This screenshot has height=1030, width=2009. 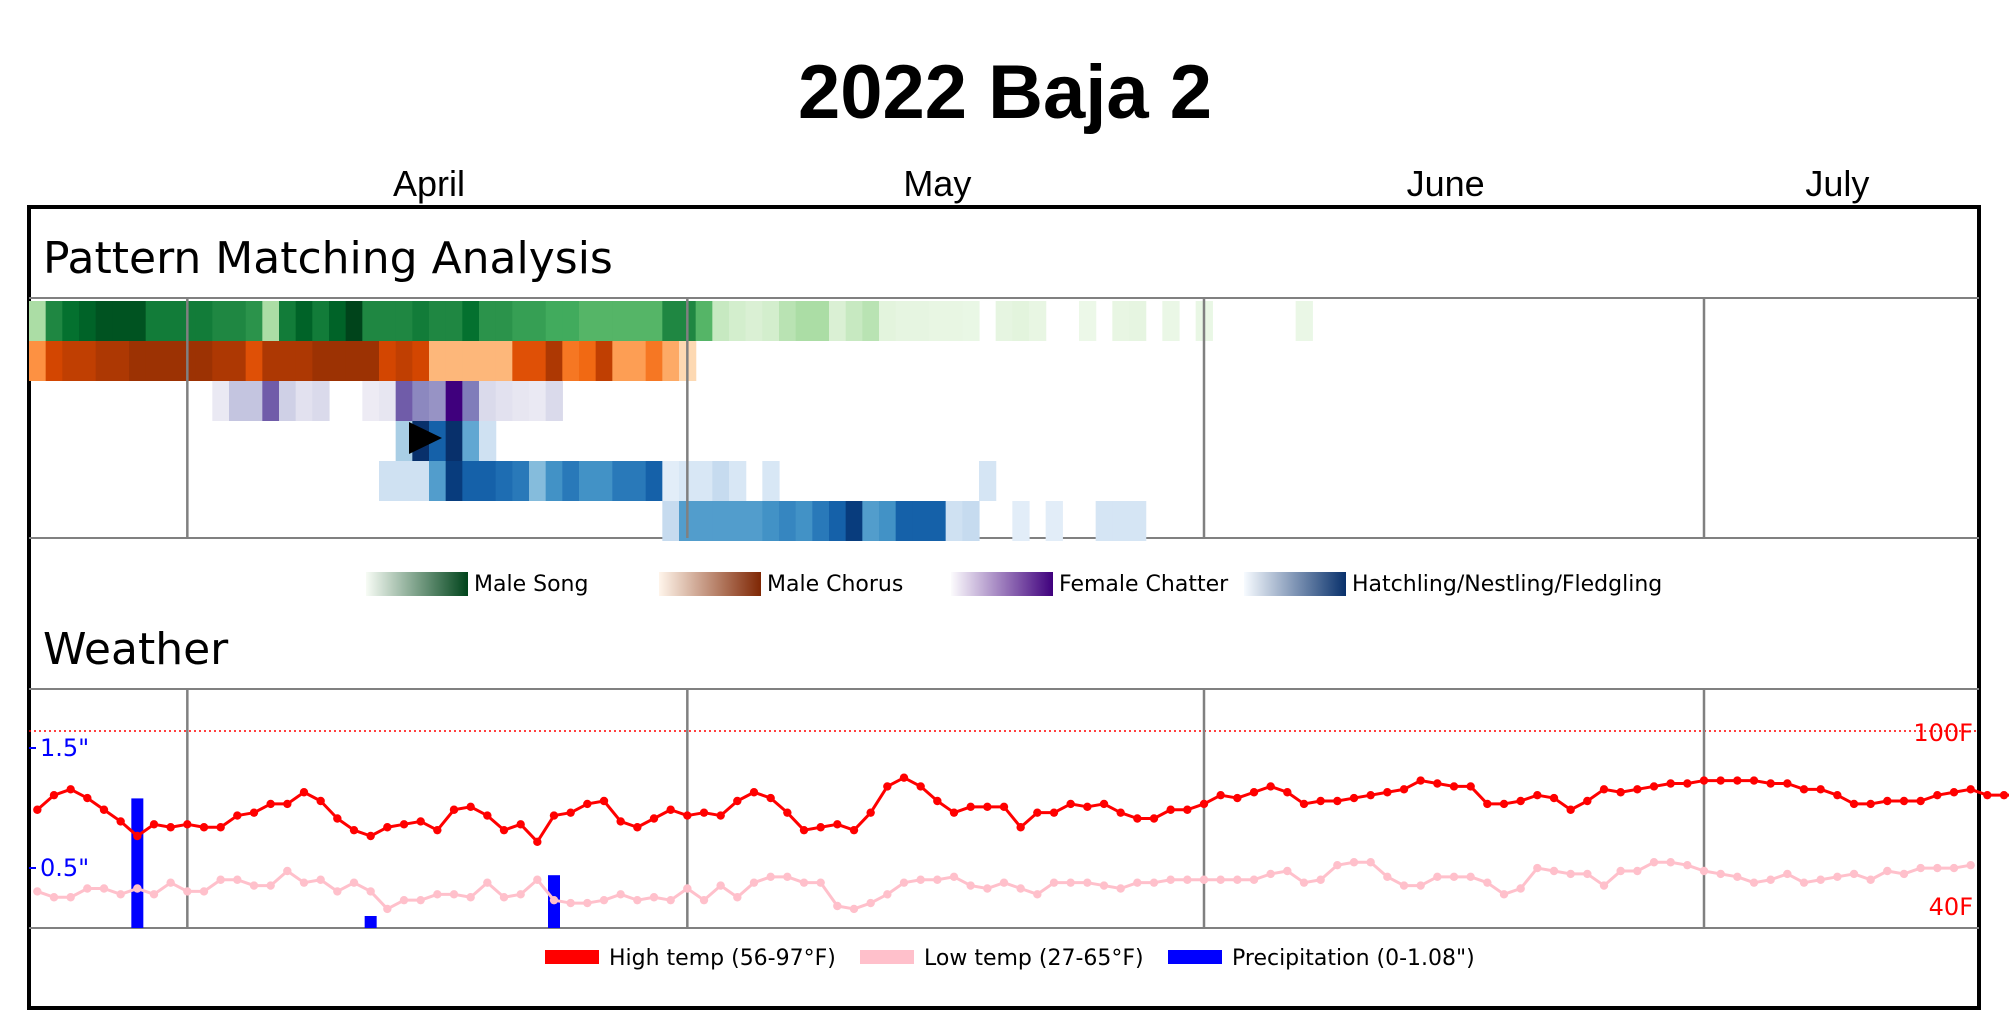 What do you see at coordinates (1951, 907) in the screenshot?
I see `temp-axis-min-label: 40F` at bounding box center [1951, 907].